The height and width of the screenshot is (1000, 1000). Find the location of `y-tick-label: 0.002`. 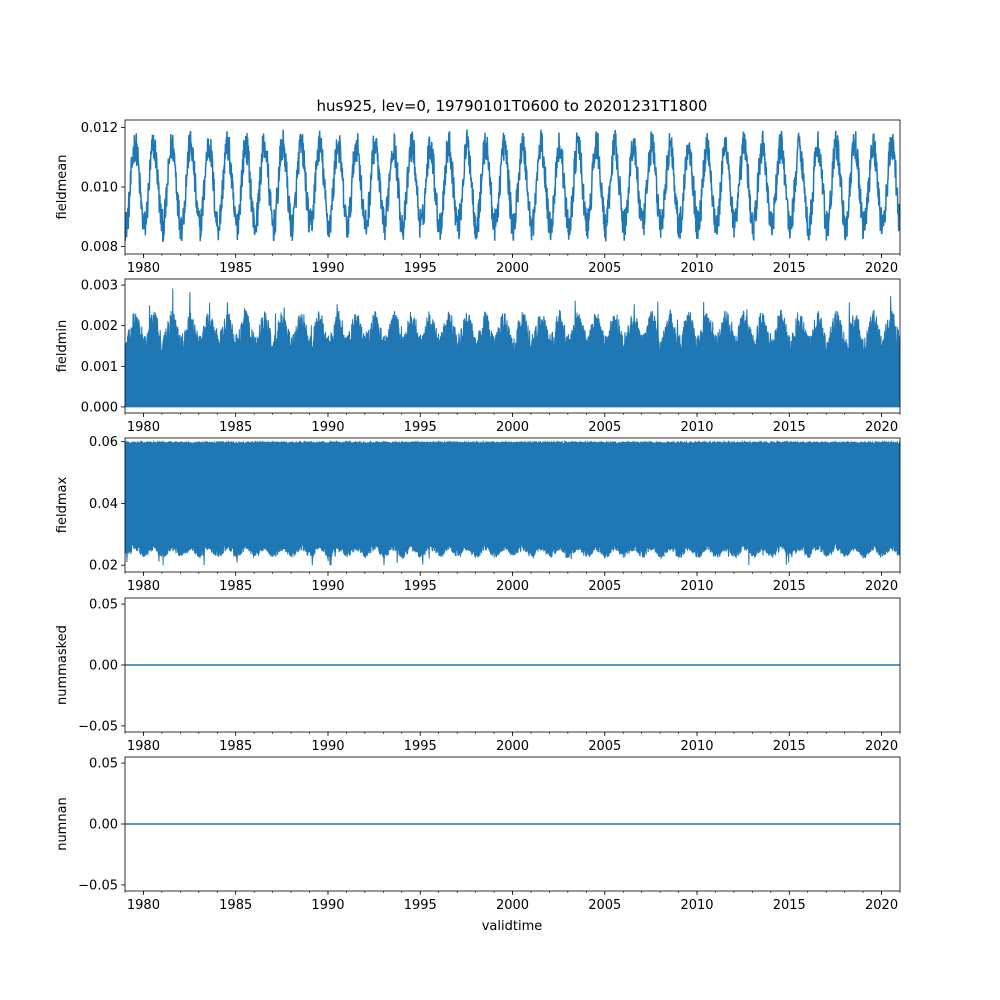

y-tick-label: 0.002 is located at coordinates (99, 326).